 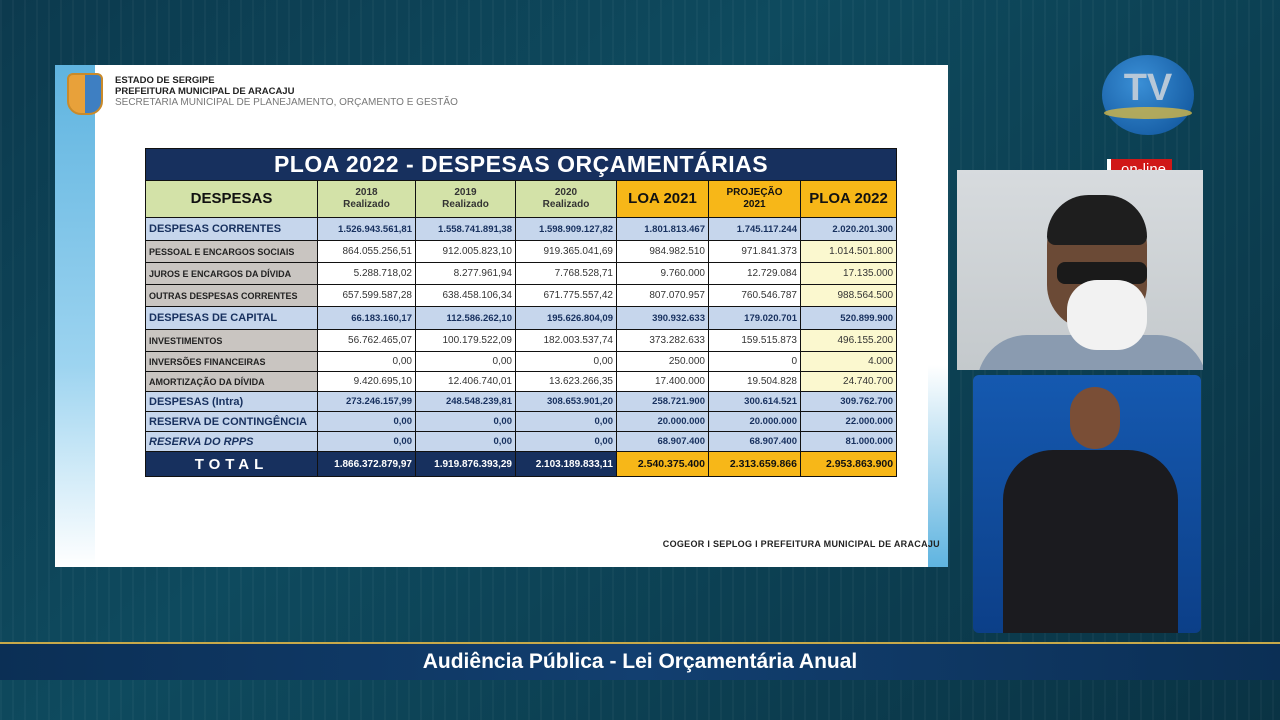 I want to click on slide-accent, so click(x=75, y=316).